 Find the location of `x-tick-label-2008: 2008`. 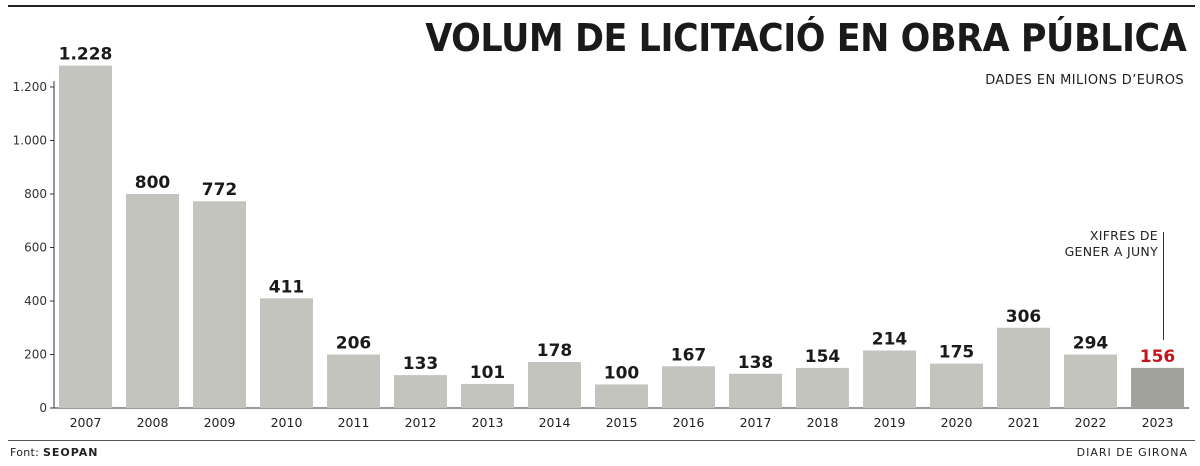

x-tick-label-2008: 2008 is located at coordinates (153, 422).